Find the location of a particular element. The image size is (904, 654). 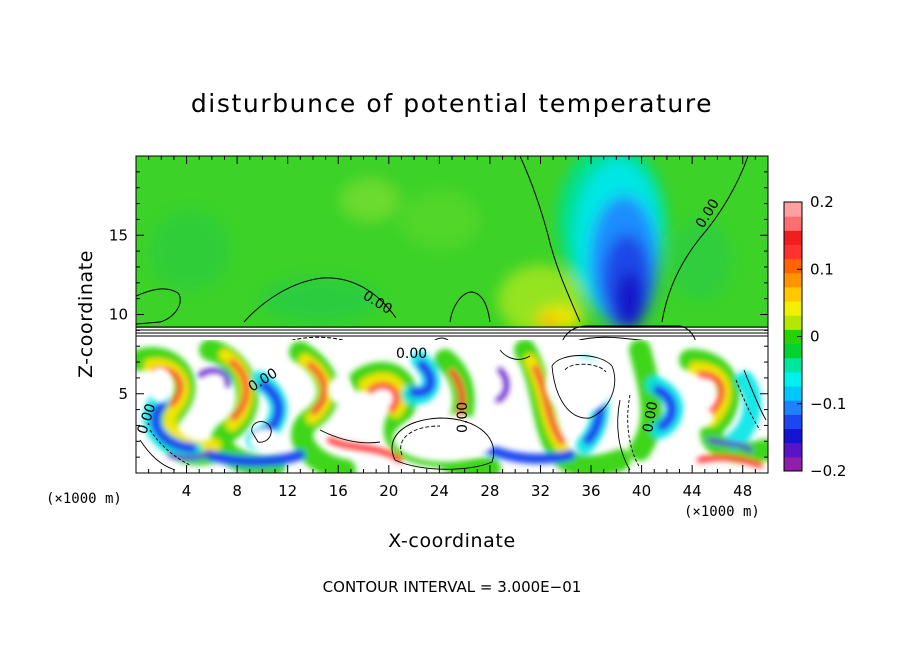

lower-field is located at coordinates (452, 406).